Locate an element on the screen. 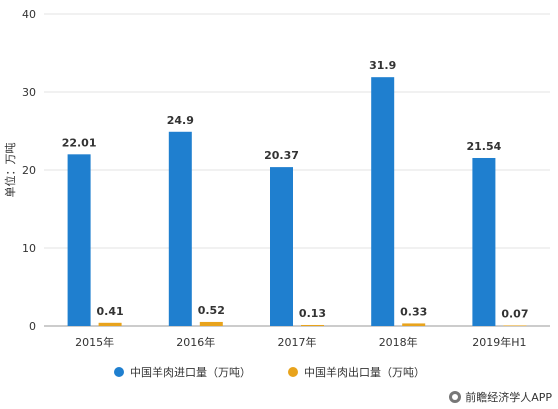 This screenshot has height=409, width=558. y-tick-label-40: 40 is located at coordinates (29, 14).